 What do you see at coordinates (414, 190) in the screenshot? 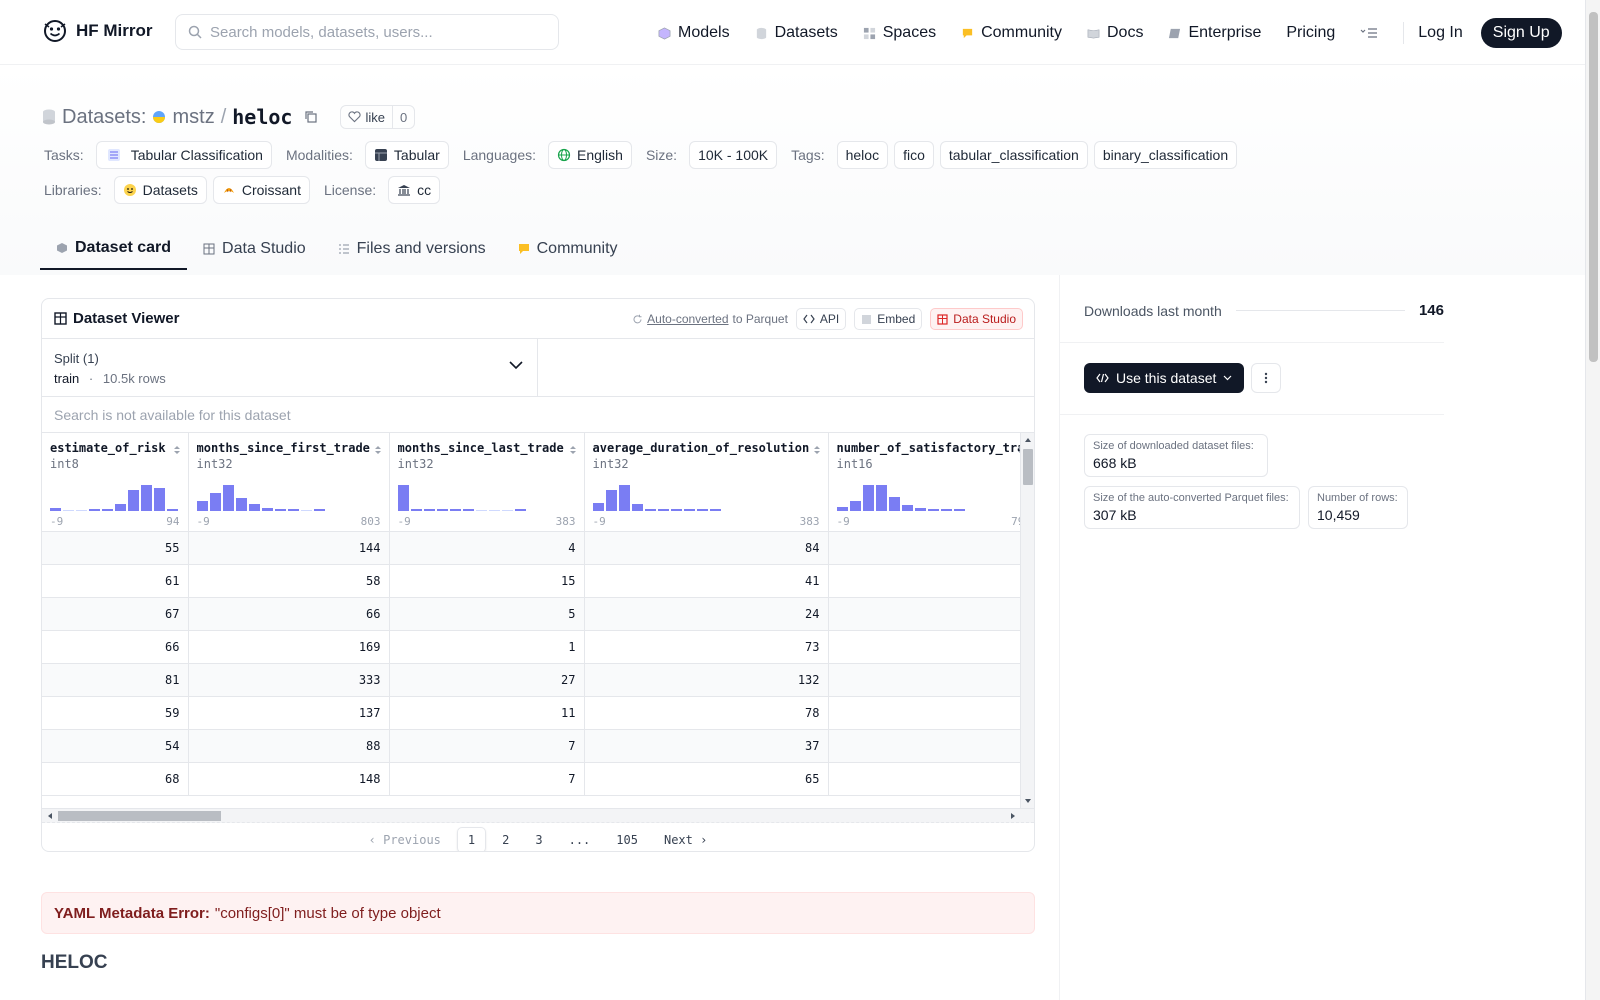
I see `tag-license-cc: cc` at bounding box center [414, 190].